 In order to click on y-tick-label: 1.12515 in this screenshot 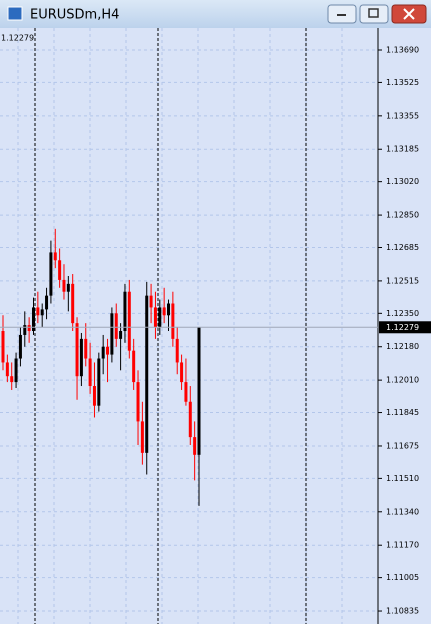, I will do `click(402, 280)`.